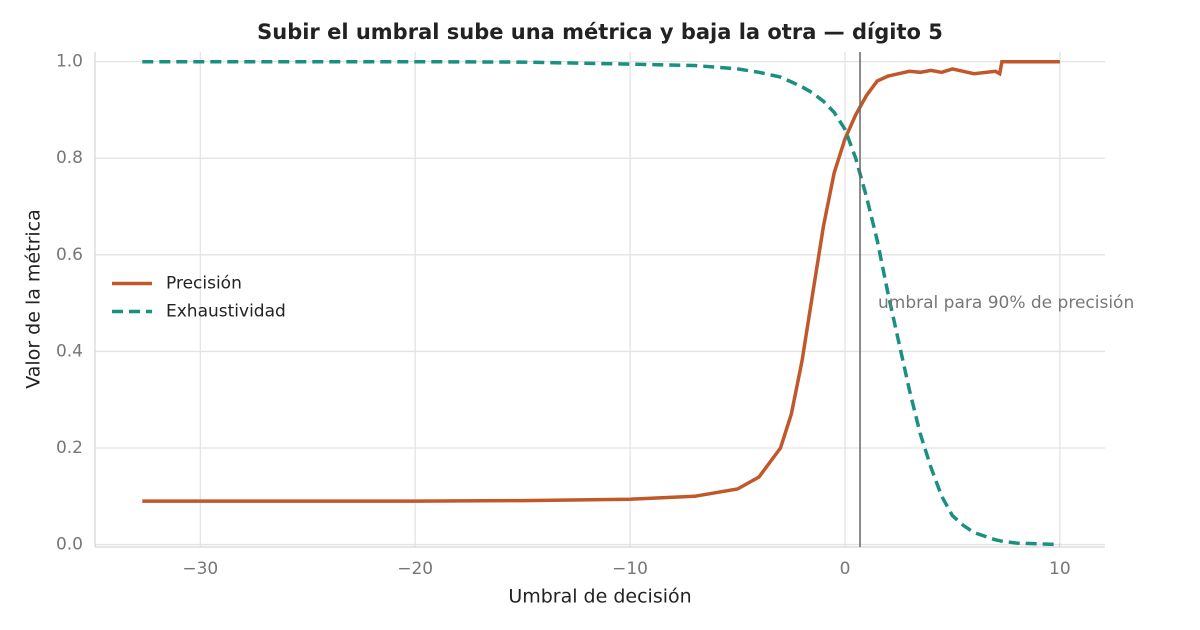  What do you see at coordinates (1006, 303) in the screenshot?
I see `annotation: umbral para 90% de precisión` at bounding box center [1006, 303].